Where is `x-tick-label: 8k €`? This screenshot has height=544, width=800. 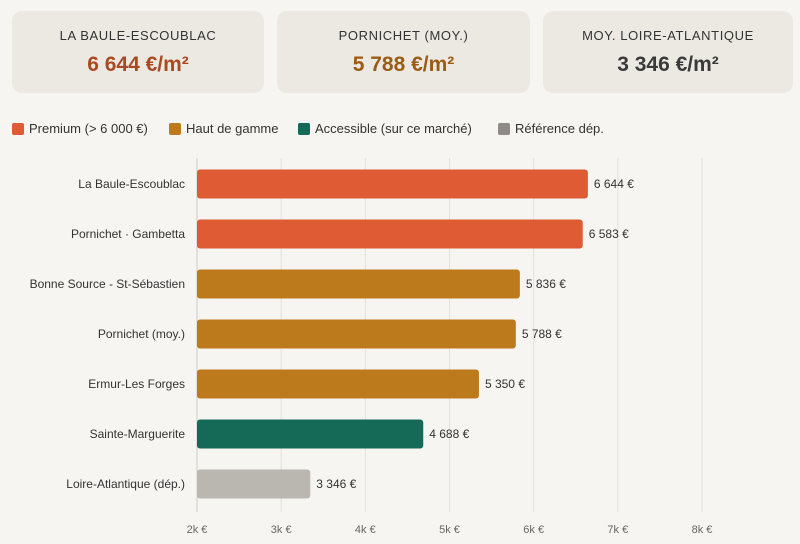 x-tick-label: 8k € is located at coordinates (702, 530).